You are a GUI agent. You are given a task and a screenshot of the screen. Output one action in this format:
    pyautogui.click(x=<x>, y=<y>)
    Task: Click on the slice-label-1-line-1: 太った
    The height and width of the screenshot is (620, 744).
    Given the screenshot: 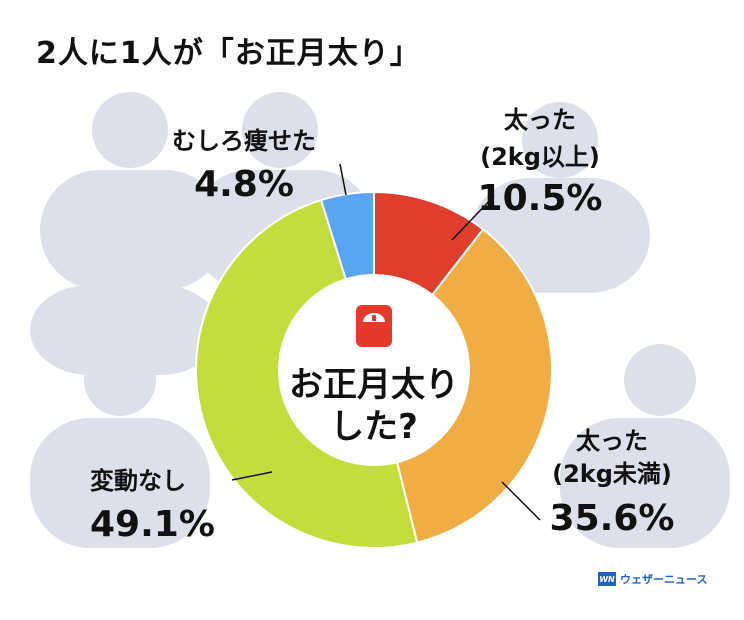 What is the action you would take?
    pyautogui.click(x=540, y=120)
    